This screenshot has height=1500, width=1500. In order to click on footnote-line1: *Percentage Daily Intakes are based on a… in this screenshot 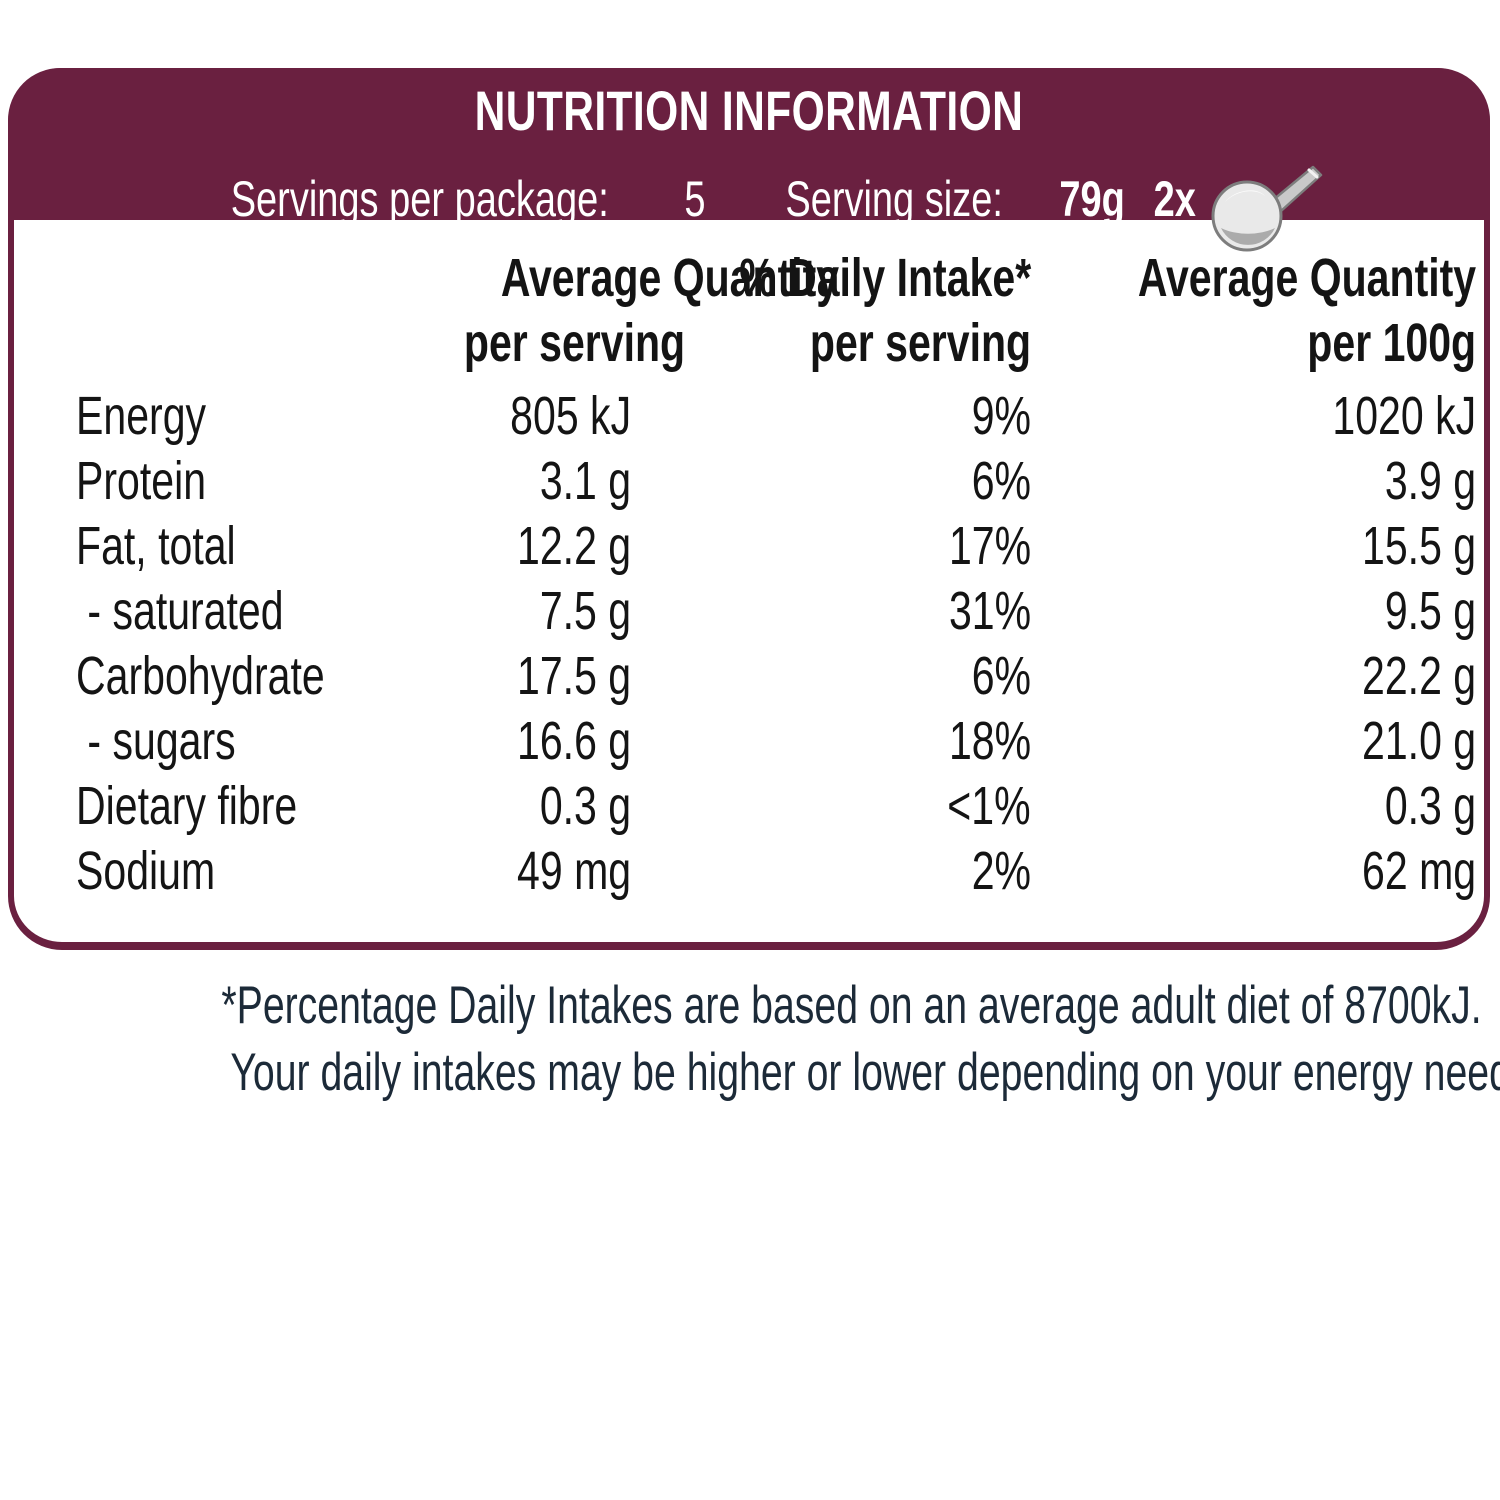, I will do `click(851, 1005)`.